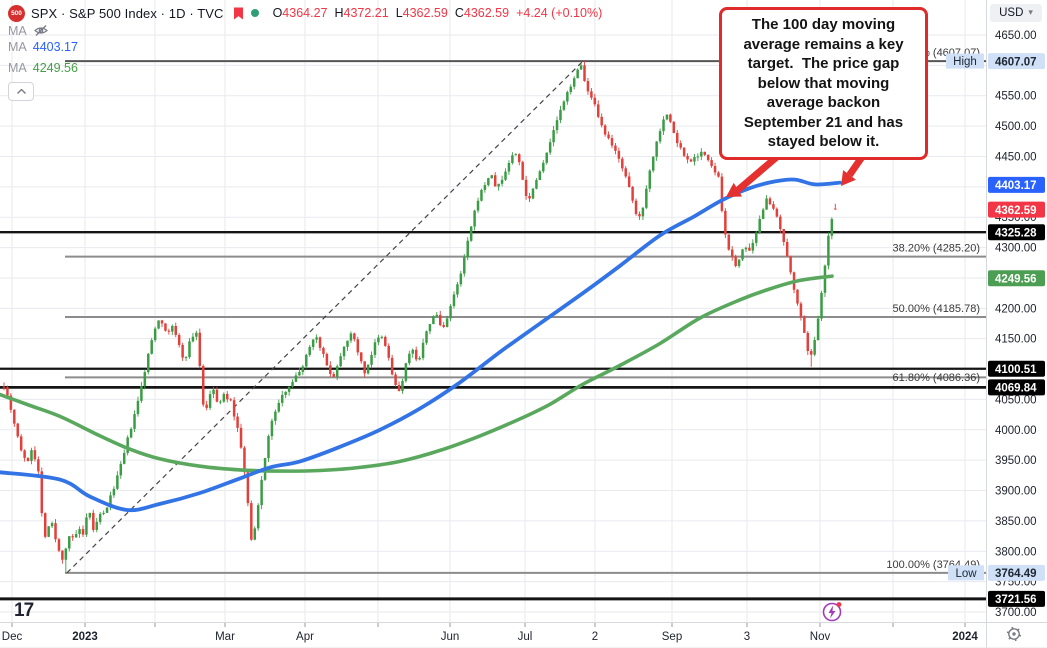 The image size is (1047, 648). I want to click on time-axis, so click(523, 635).